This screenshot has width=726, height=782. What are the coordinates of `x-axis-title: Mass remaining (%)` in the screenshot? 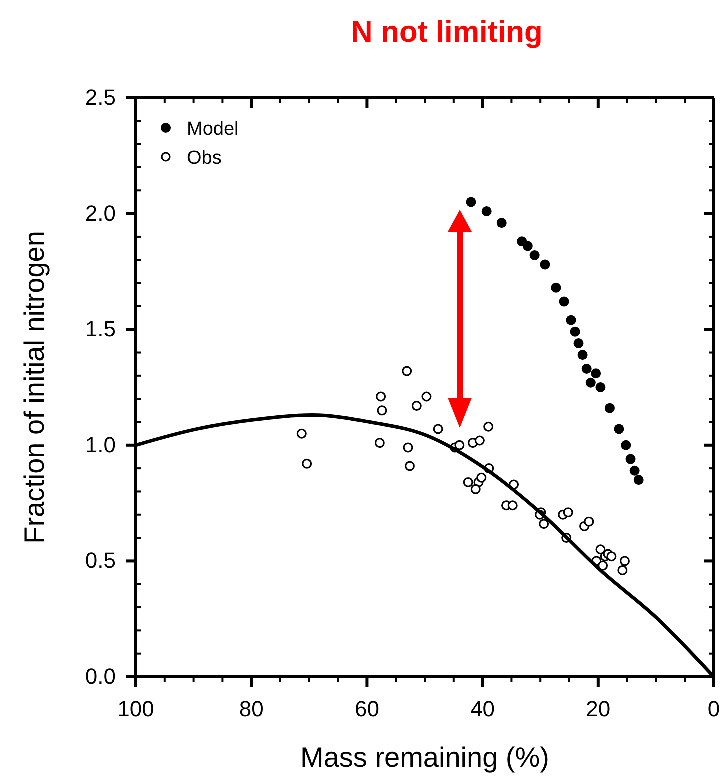 It's located at (425, 757).